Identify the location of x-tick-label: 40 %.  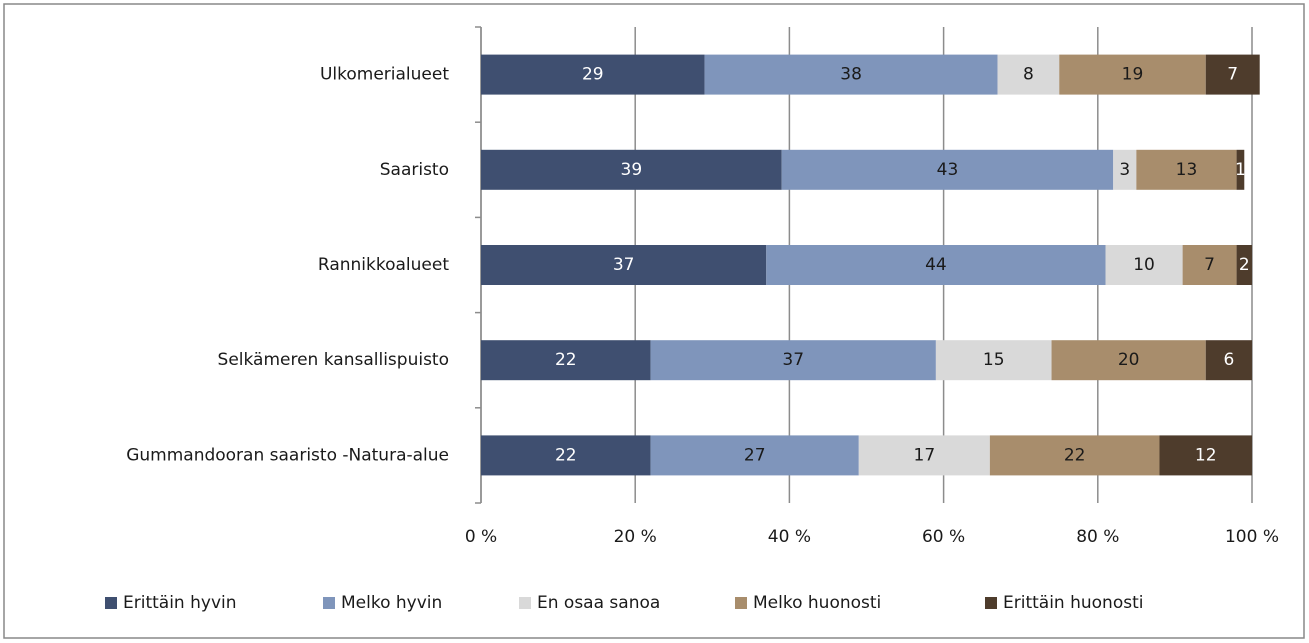
(789, 537).